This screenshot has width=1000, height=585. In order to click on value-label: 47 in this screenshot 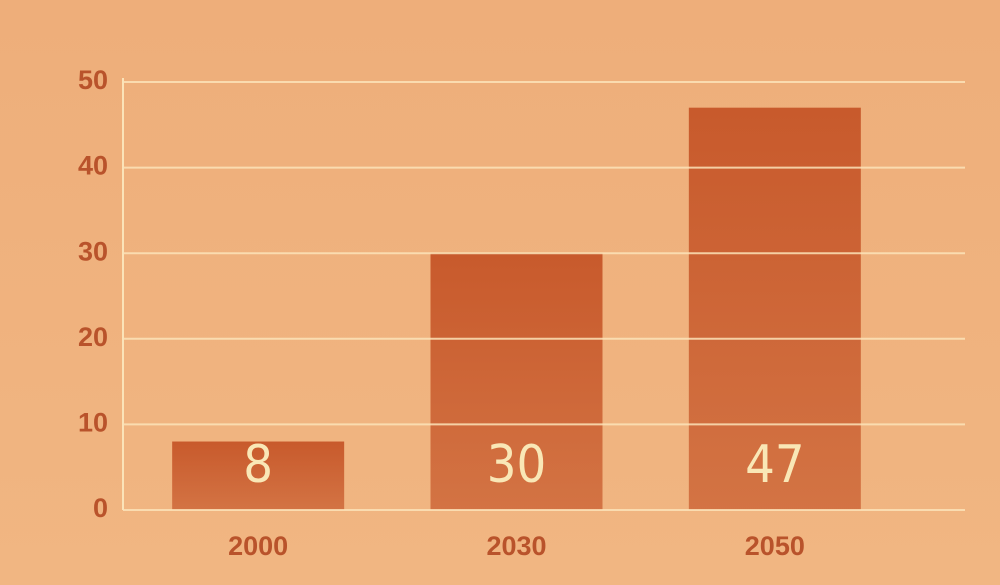, I will do `click(775, 465)`.